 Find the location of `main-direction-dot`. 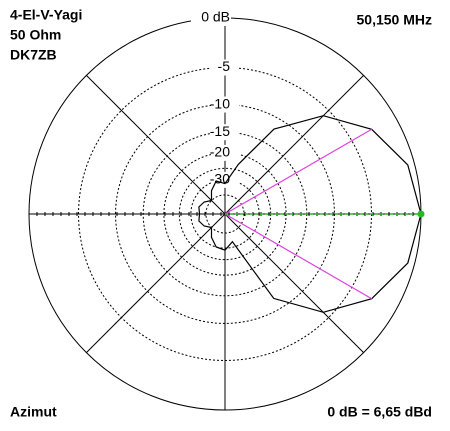

main-direction-dot is located at coordinates (421, 214).